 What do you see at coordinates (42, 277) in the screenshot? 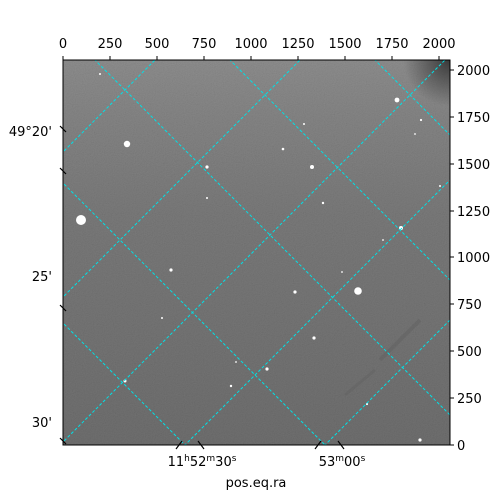
I see `left-tick-label: 25'` at bounding box center [42, 277].